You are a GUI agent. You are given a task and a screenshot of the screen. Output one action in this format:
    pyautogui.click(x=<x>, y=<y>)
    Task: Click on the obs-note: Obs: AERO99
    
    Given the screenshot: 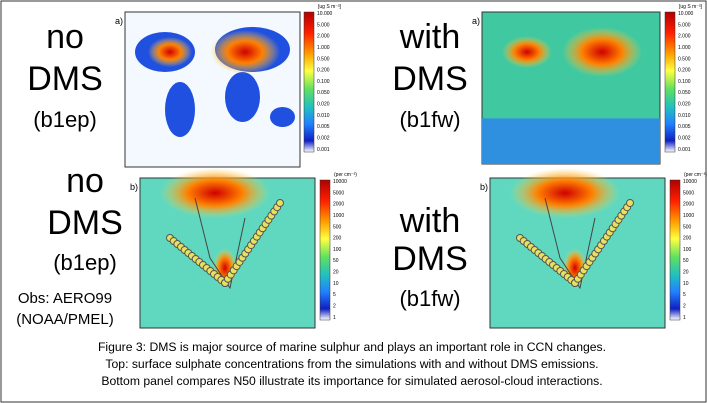 What is the action you would take?
    pyautogui.click(x=65, y=298)
    